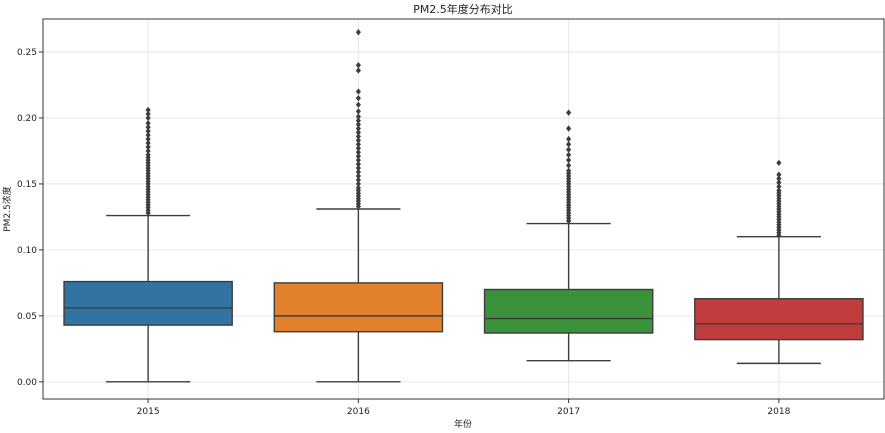 Image resolution: width=885 pixels, height=433 pixels. Describe the element at coordinates (27, 53) in the screenshot. I see `y-tick-label: 0.25` at that location.